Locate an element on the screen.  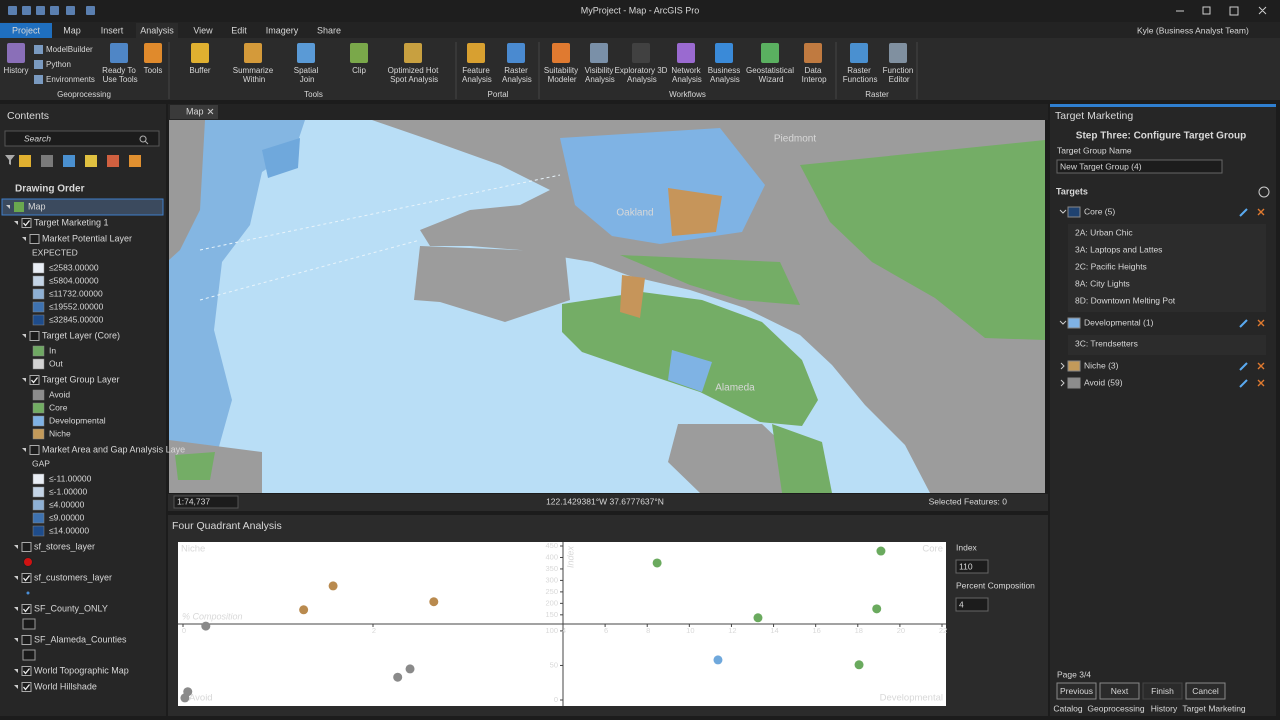
filter-icon is located at coordinates (10, 160).